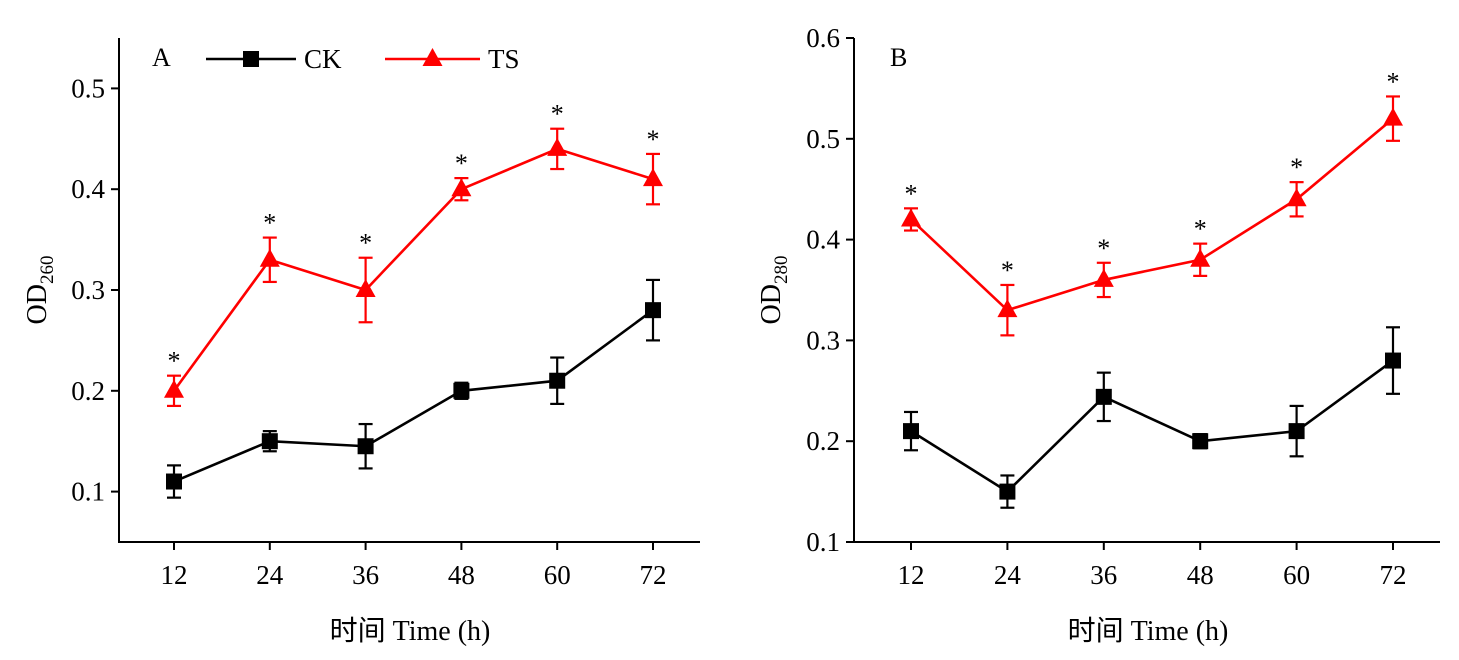 The height and width of the screenshot is (660, 1459). I want to click on legend-label-ts: TS, so click(504, 59).